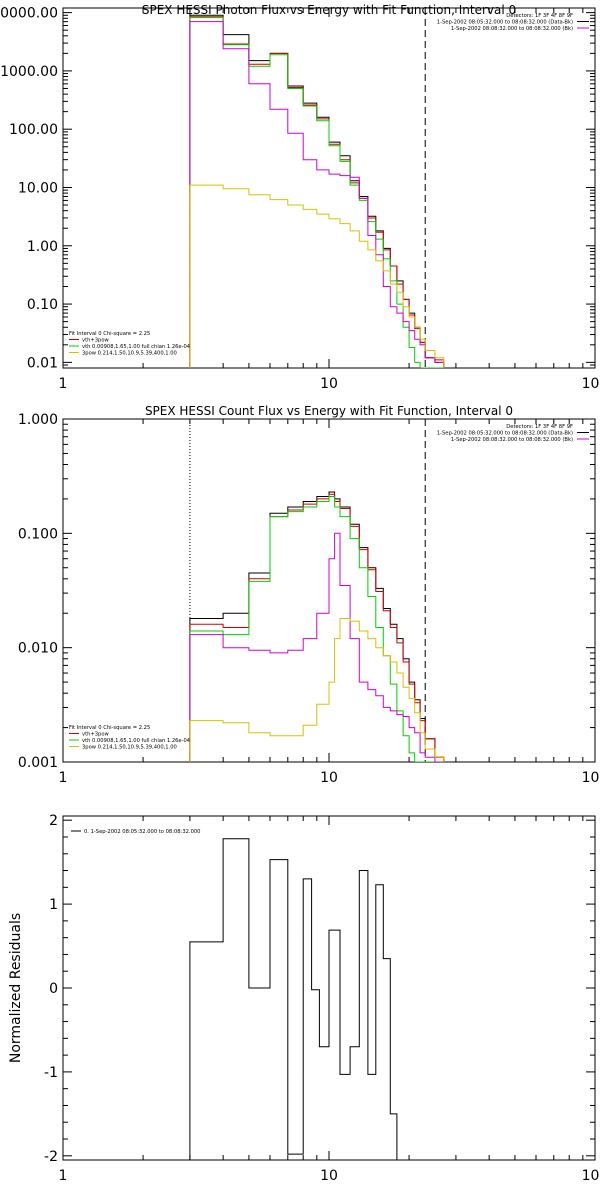 This screenshot has width=600, height=1200. Describe the element at coordinates (53, 821) in the screenshot. I see `y-tick-label: 2` at that location.